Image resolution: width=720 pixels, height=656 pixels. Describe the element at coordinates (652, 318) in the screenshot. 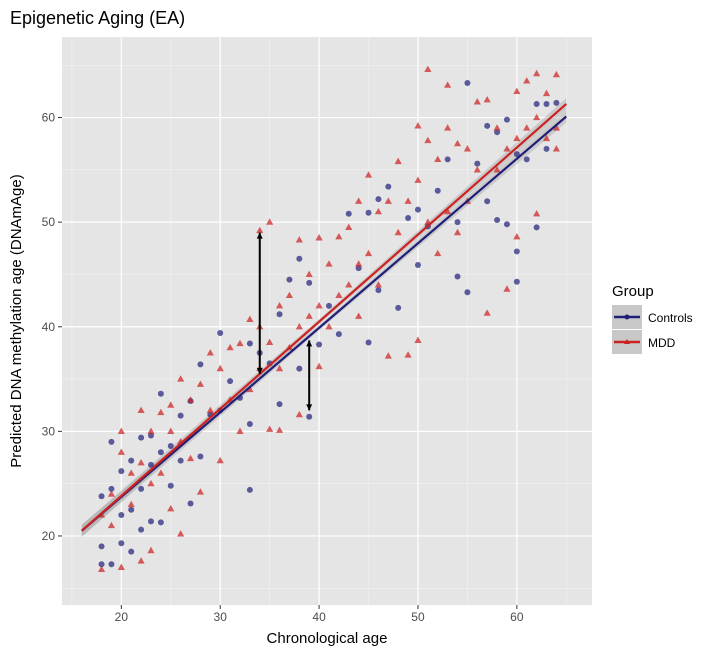

I see `legend: Group Controls MDD` at that location.